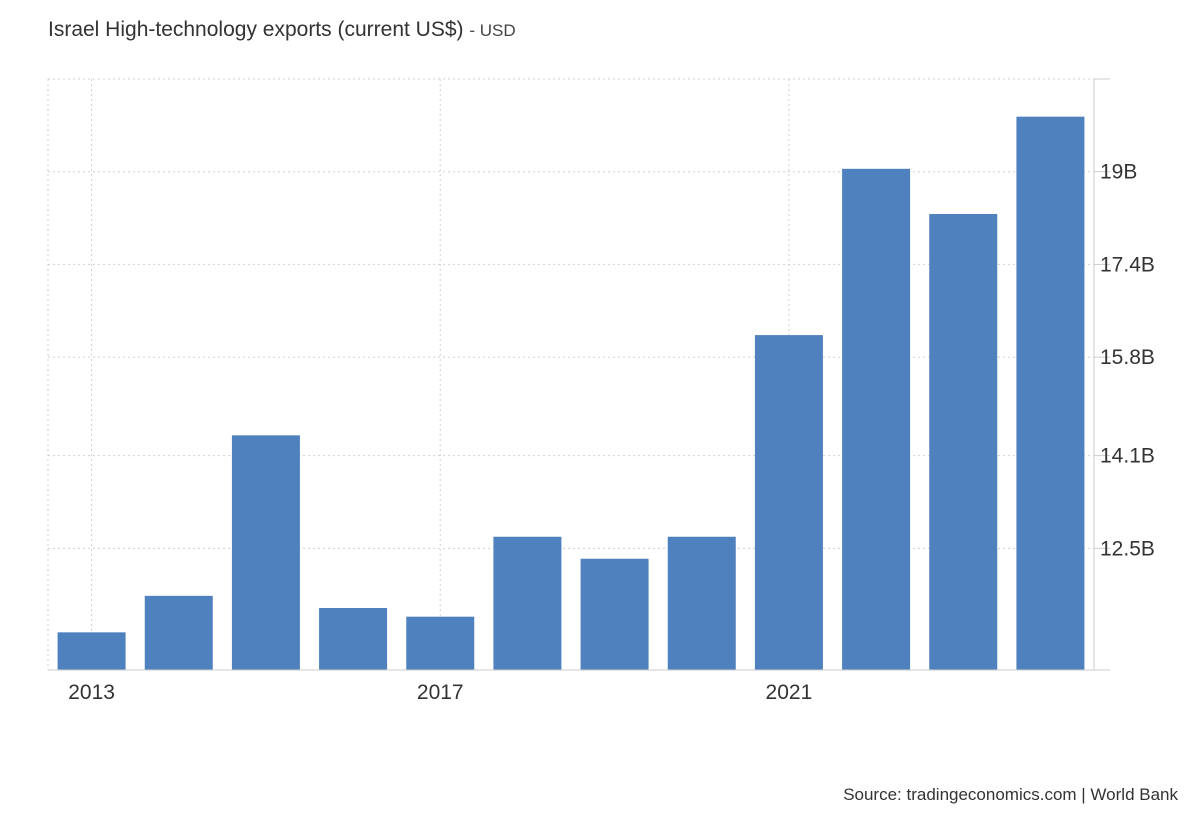  What do you see at coordinates (1127, 357) in the screenshot?
I see `y-tick-label: 15.8B` at bounding box center [1127, 357].